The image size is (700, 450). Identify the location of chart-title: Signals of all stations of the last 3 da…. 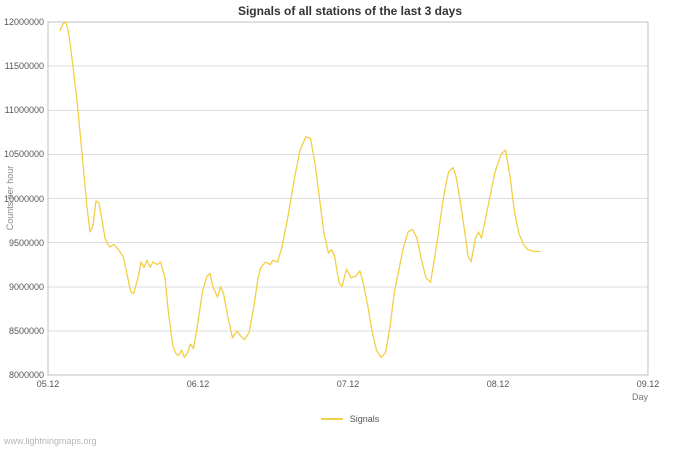
(350, 11).